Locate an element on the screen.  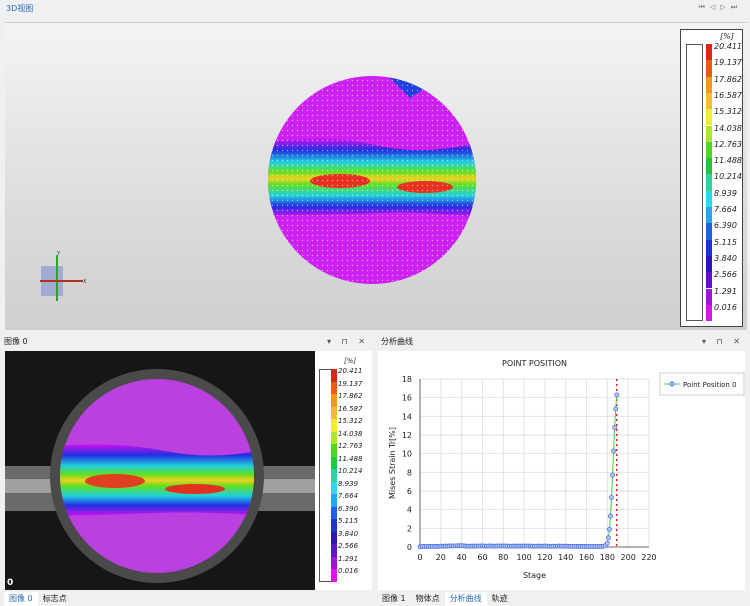
x-tick-label: 100 is located at coordinates (523, 557).